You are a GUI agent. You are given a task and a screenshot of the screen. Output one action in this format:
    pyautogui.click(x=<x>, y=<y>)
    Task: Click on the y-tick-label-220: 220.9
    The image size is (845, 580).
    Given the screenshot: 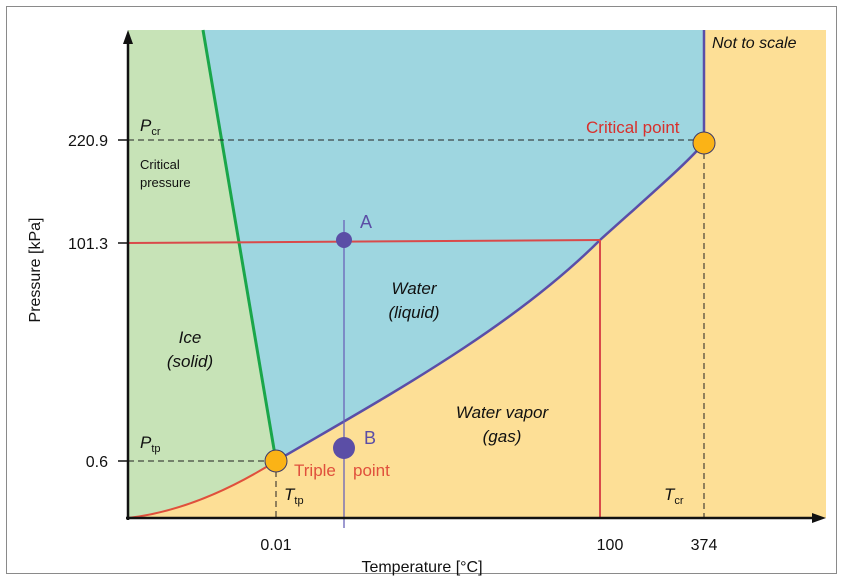 What is the action you would take?
    pyautogui.click(x=88, y=141)
    